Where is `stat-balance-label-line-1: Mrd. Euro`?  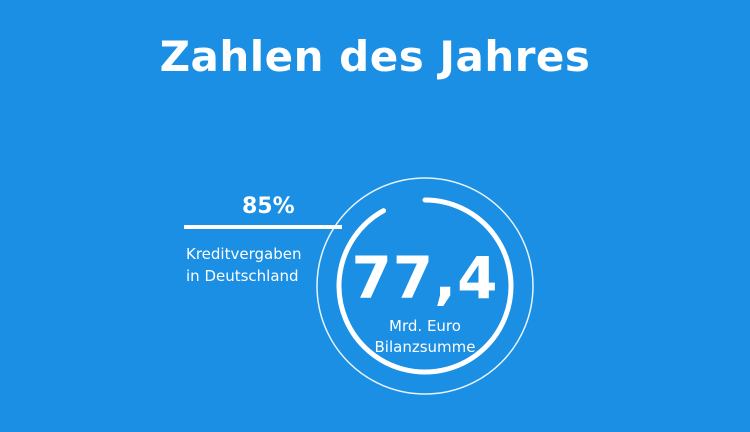 stat-balance-label-line-1: Mrd. Euro is located at coordinates (425, 326).